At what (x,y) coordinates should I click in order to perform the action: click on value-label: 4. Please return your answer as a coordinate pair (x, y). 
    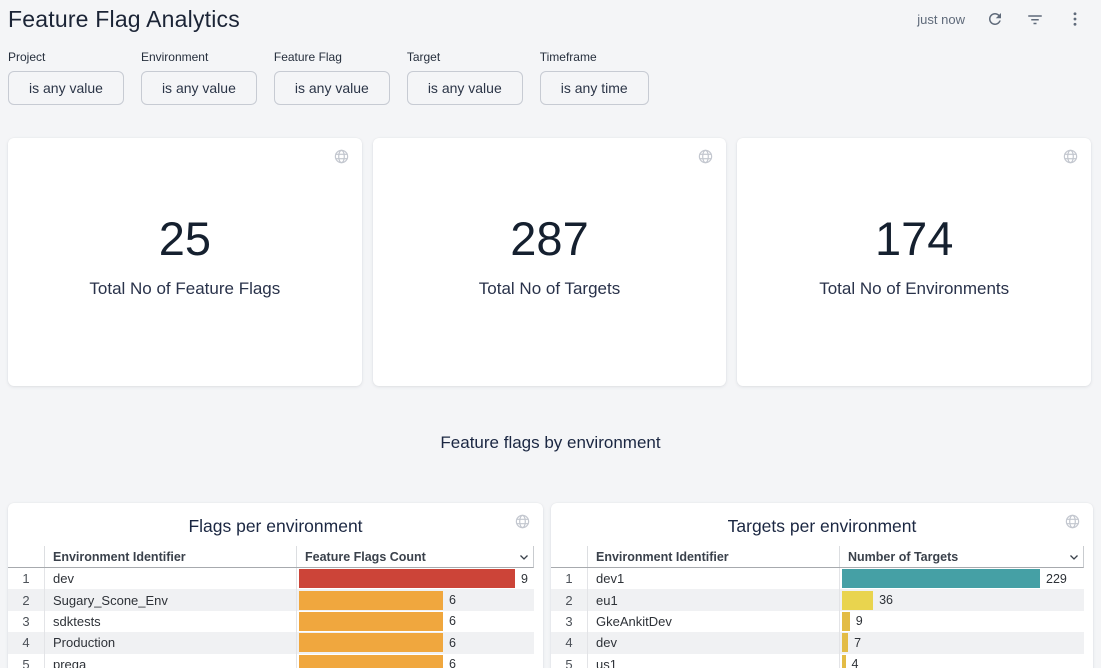
    Looking at the image, I should click on (855, 662).